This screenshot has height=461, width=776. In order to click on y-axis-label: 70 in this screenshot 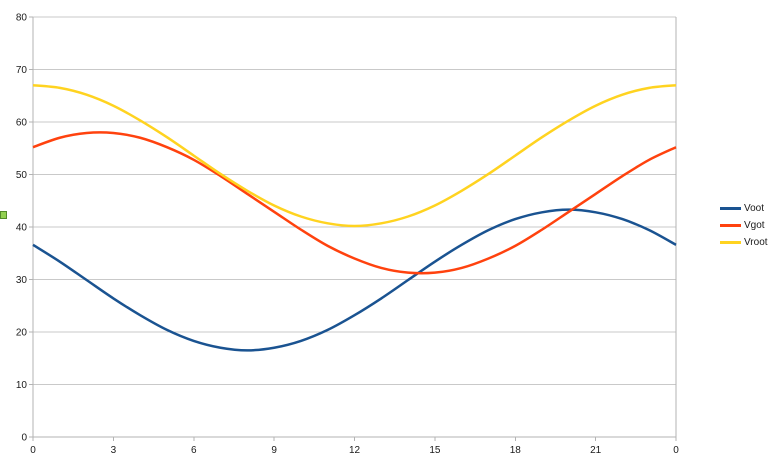, I will do `click(22, 70)`.